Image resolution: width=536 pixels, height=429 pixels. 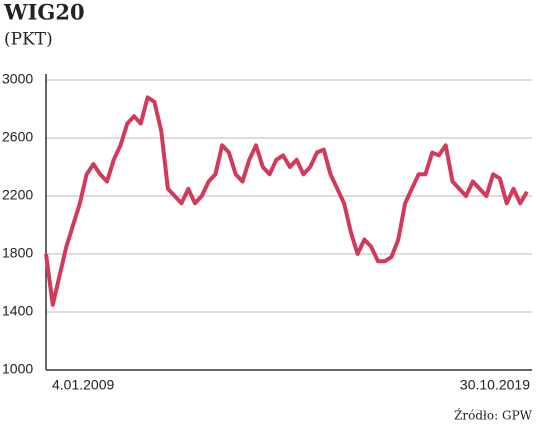 I want to click on y-tick-label: 2600, so click(x=17, y=137).